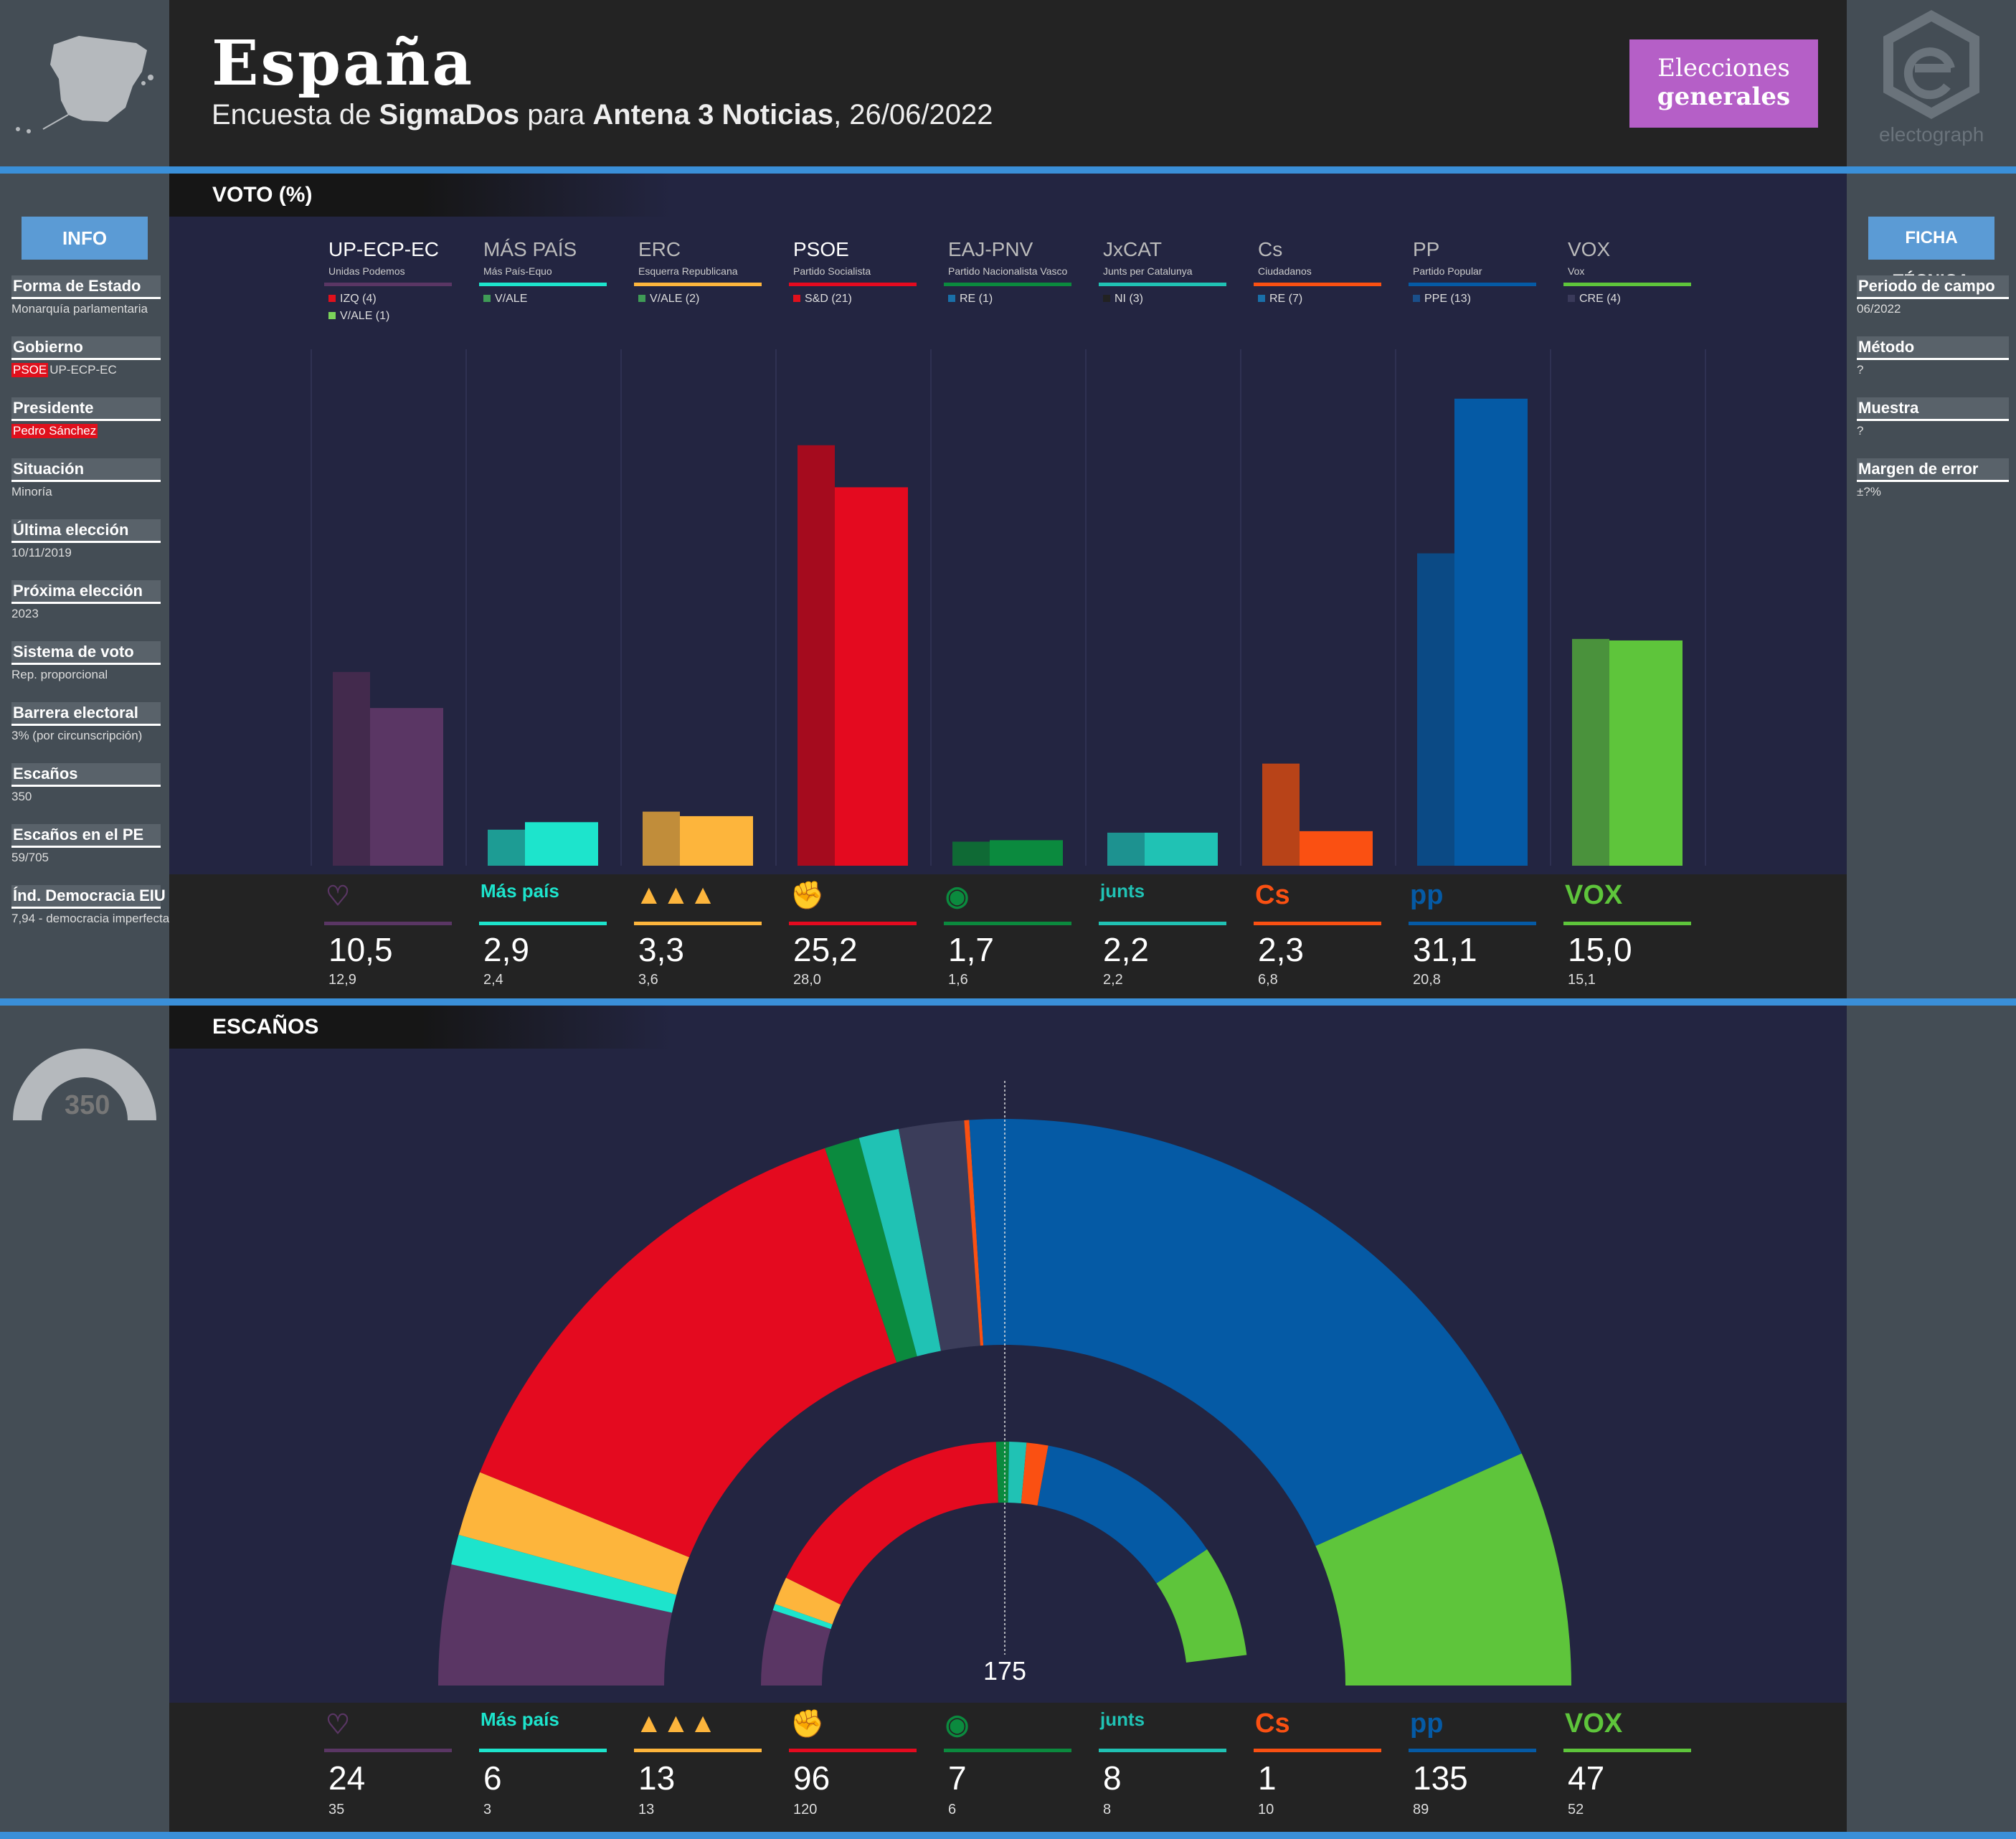 The height and width of the screenshot is (1839, 2016). What do you see at coordinates (86, 661) in the screenshot?
I see `info-item: Sistema de voto Rep. proporcional` at bounding box center [86, 661].